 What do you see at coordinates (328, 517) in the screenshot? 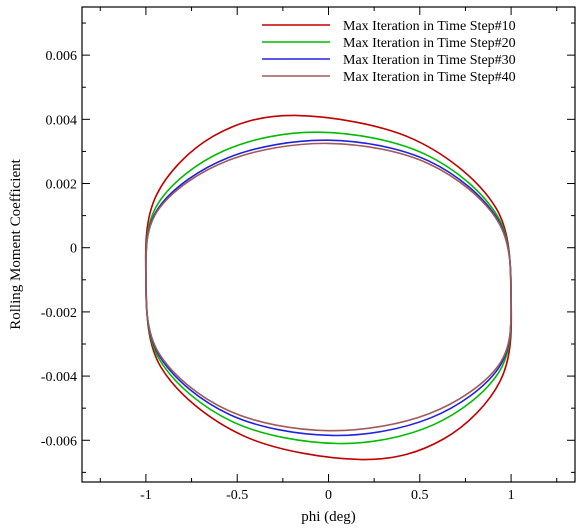
I see `x-axis-label: phi (deg)` at bounding box center [328, 517].